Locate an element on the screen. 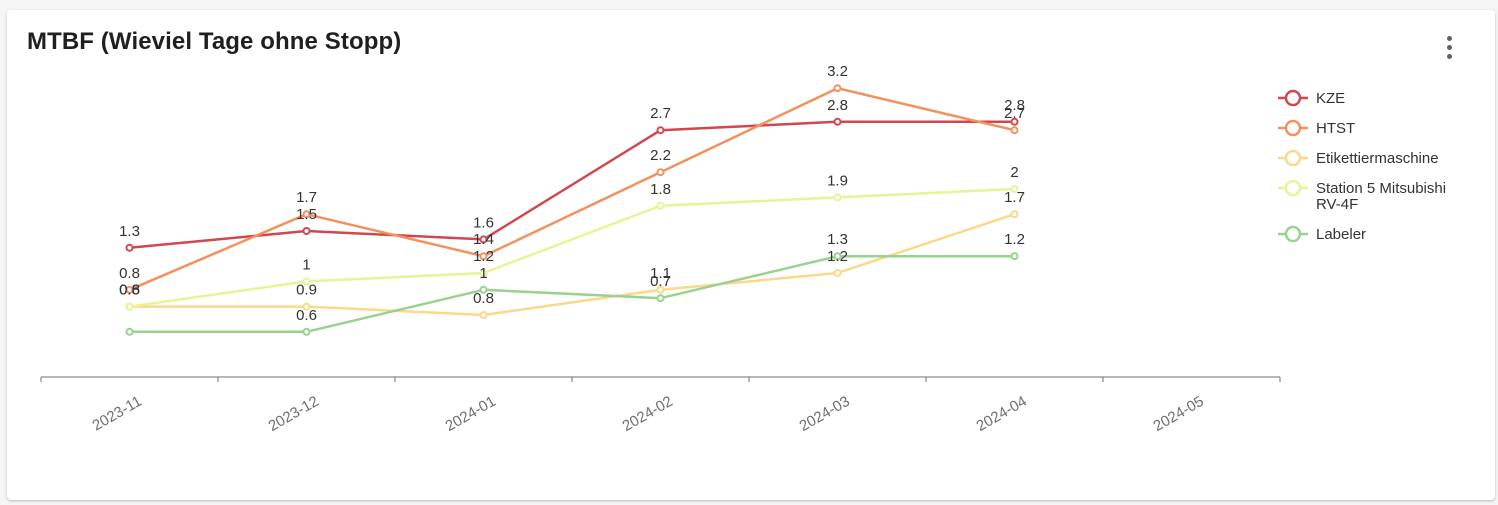  data-label: 1.4 is located at coordinates (483, 239).